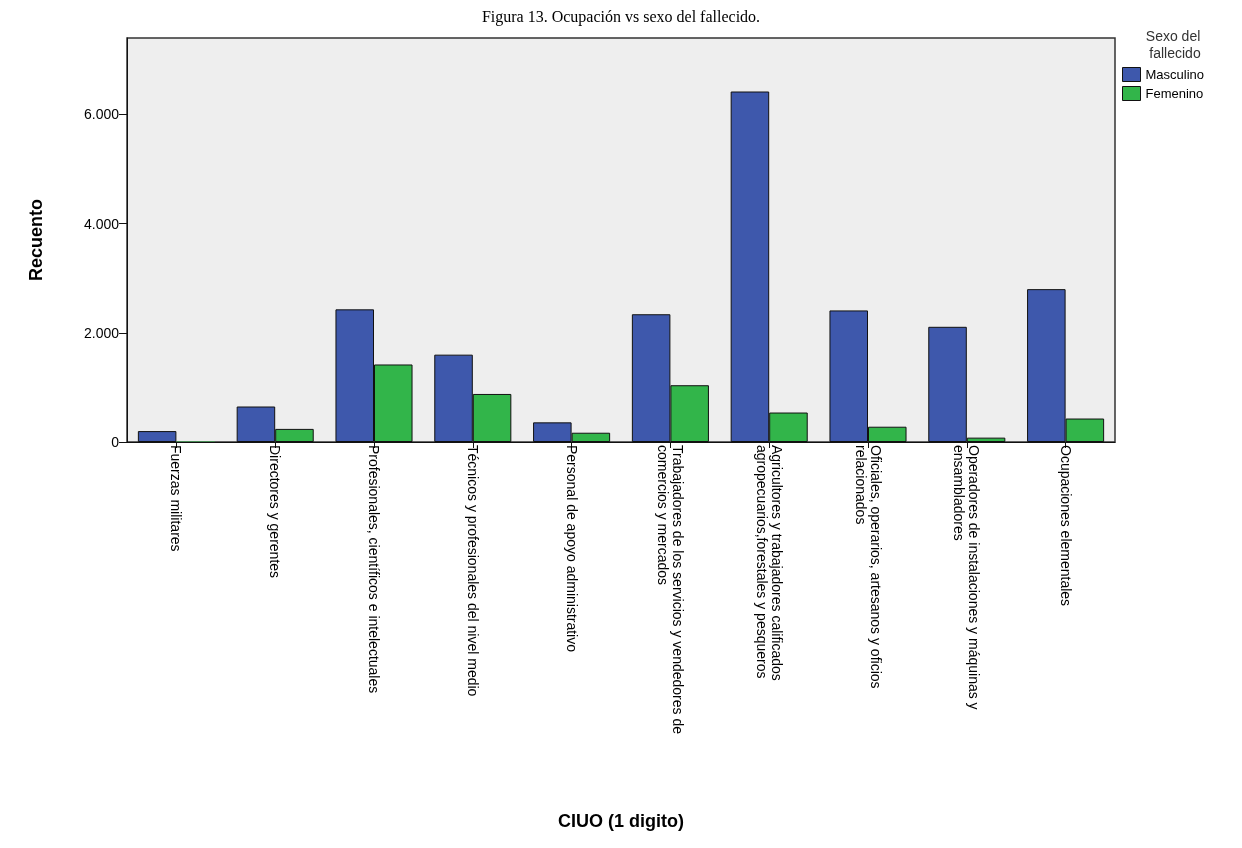  Describe the element at coordinates (967, 579) in the screenshot. I see `x-tick-label: Operadores de instalaciones y máquinas y ensambladores` at that location.